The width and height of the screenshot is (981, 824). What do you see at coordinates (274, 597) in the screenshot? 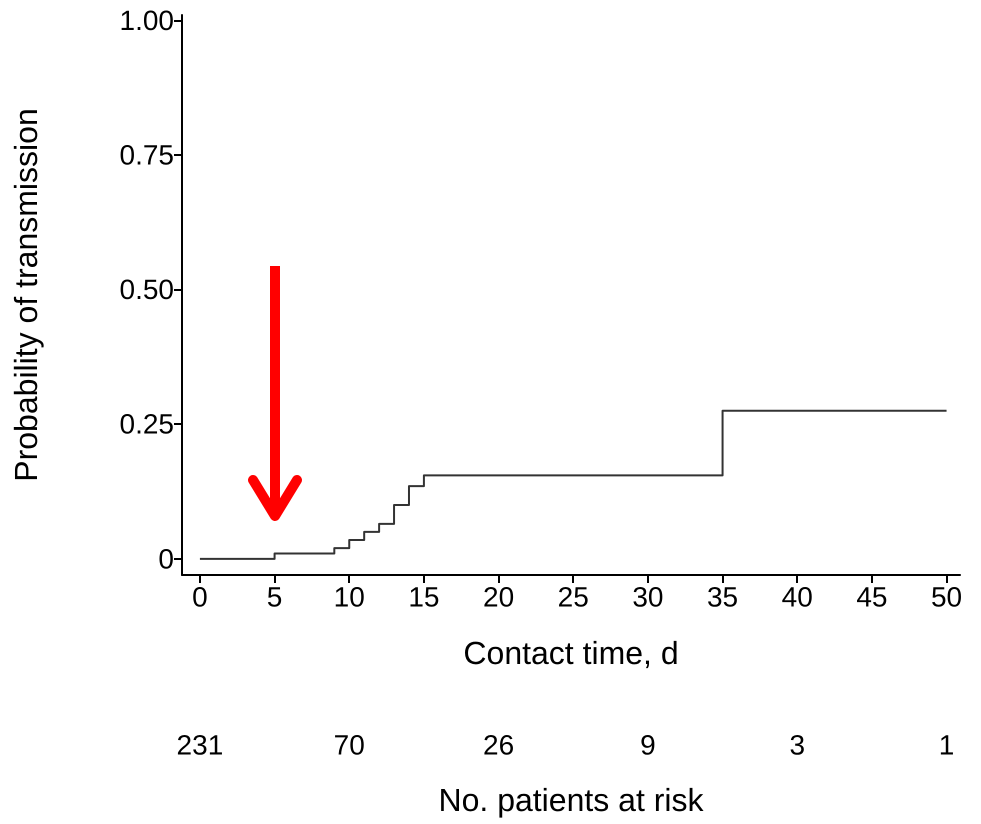
I see `x-tick-label: 5` at bounding box center [274, 597].